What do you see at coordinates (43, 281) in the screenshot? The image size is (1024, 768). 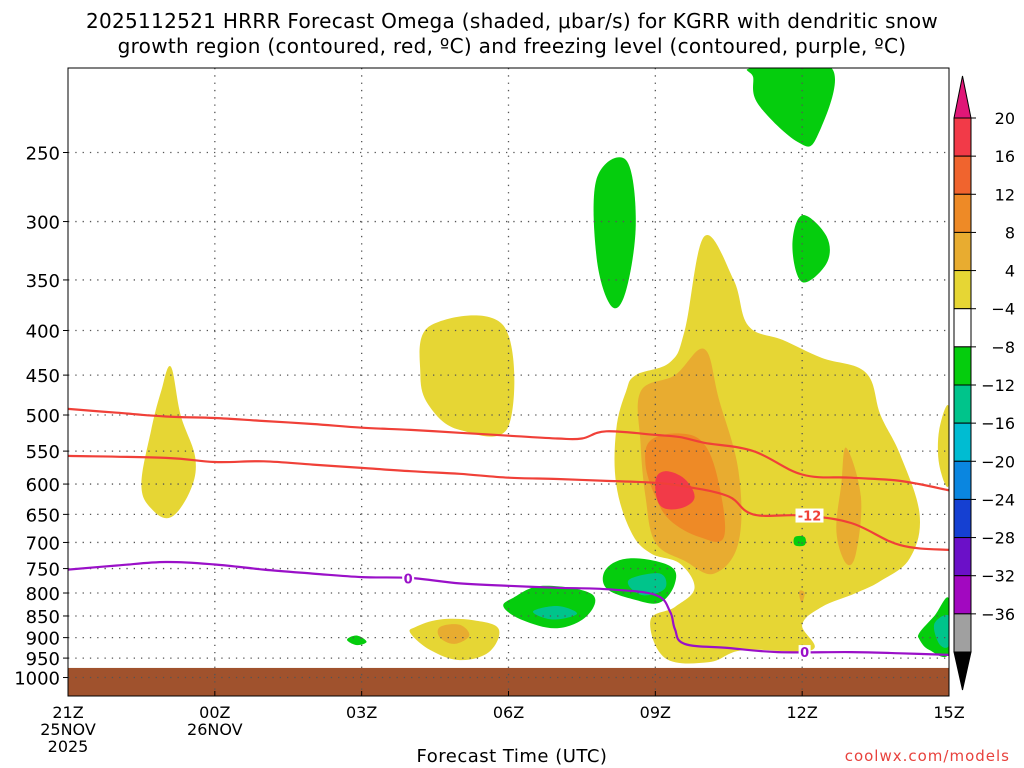 I see `y-tick-label-350: 350` at bounding box center [43, 281].